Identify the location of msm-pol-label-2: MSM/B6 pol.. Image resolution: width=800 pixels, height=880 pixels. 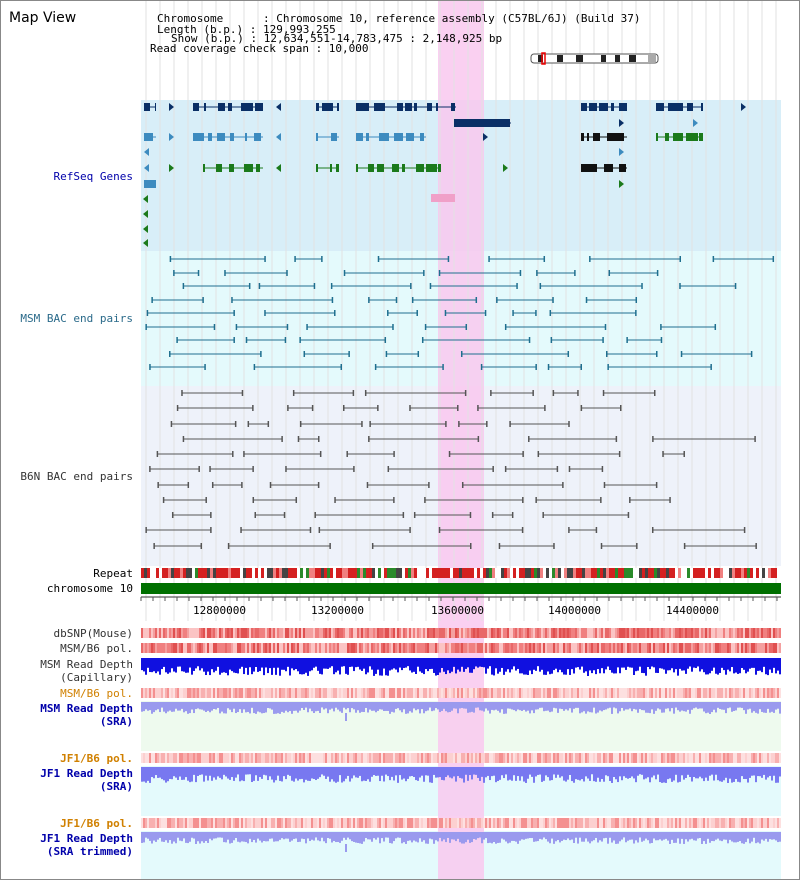
(96, 693).